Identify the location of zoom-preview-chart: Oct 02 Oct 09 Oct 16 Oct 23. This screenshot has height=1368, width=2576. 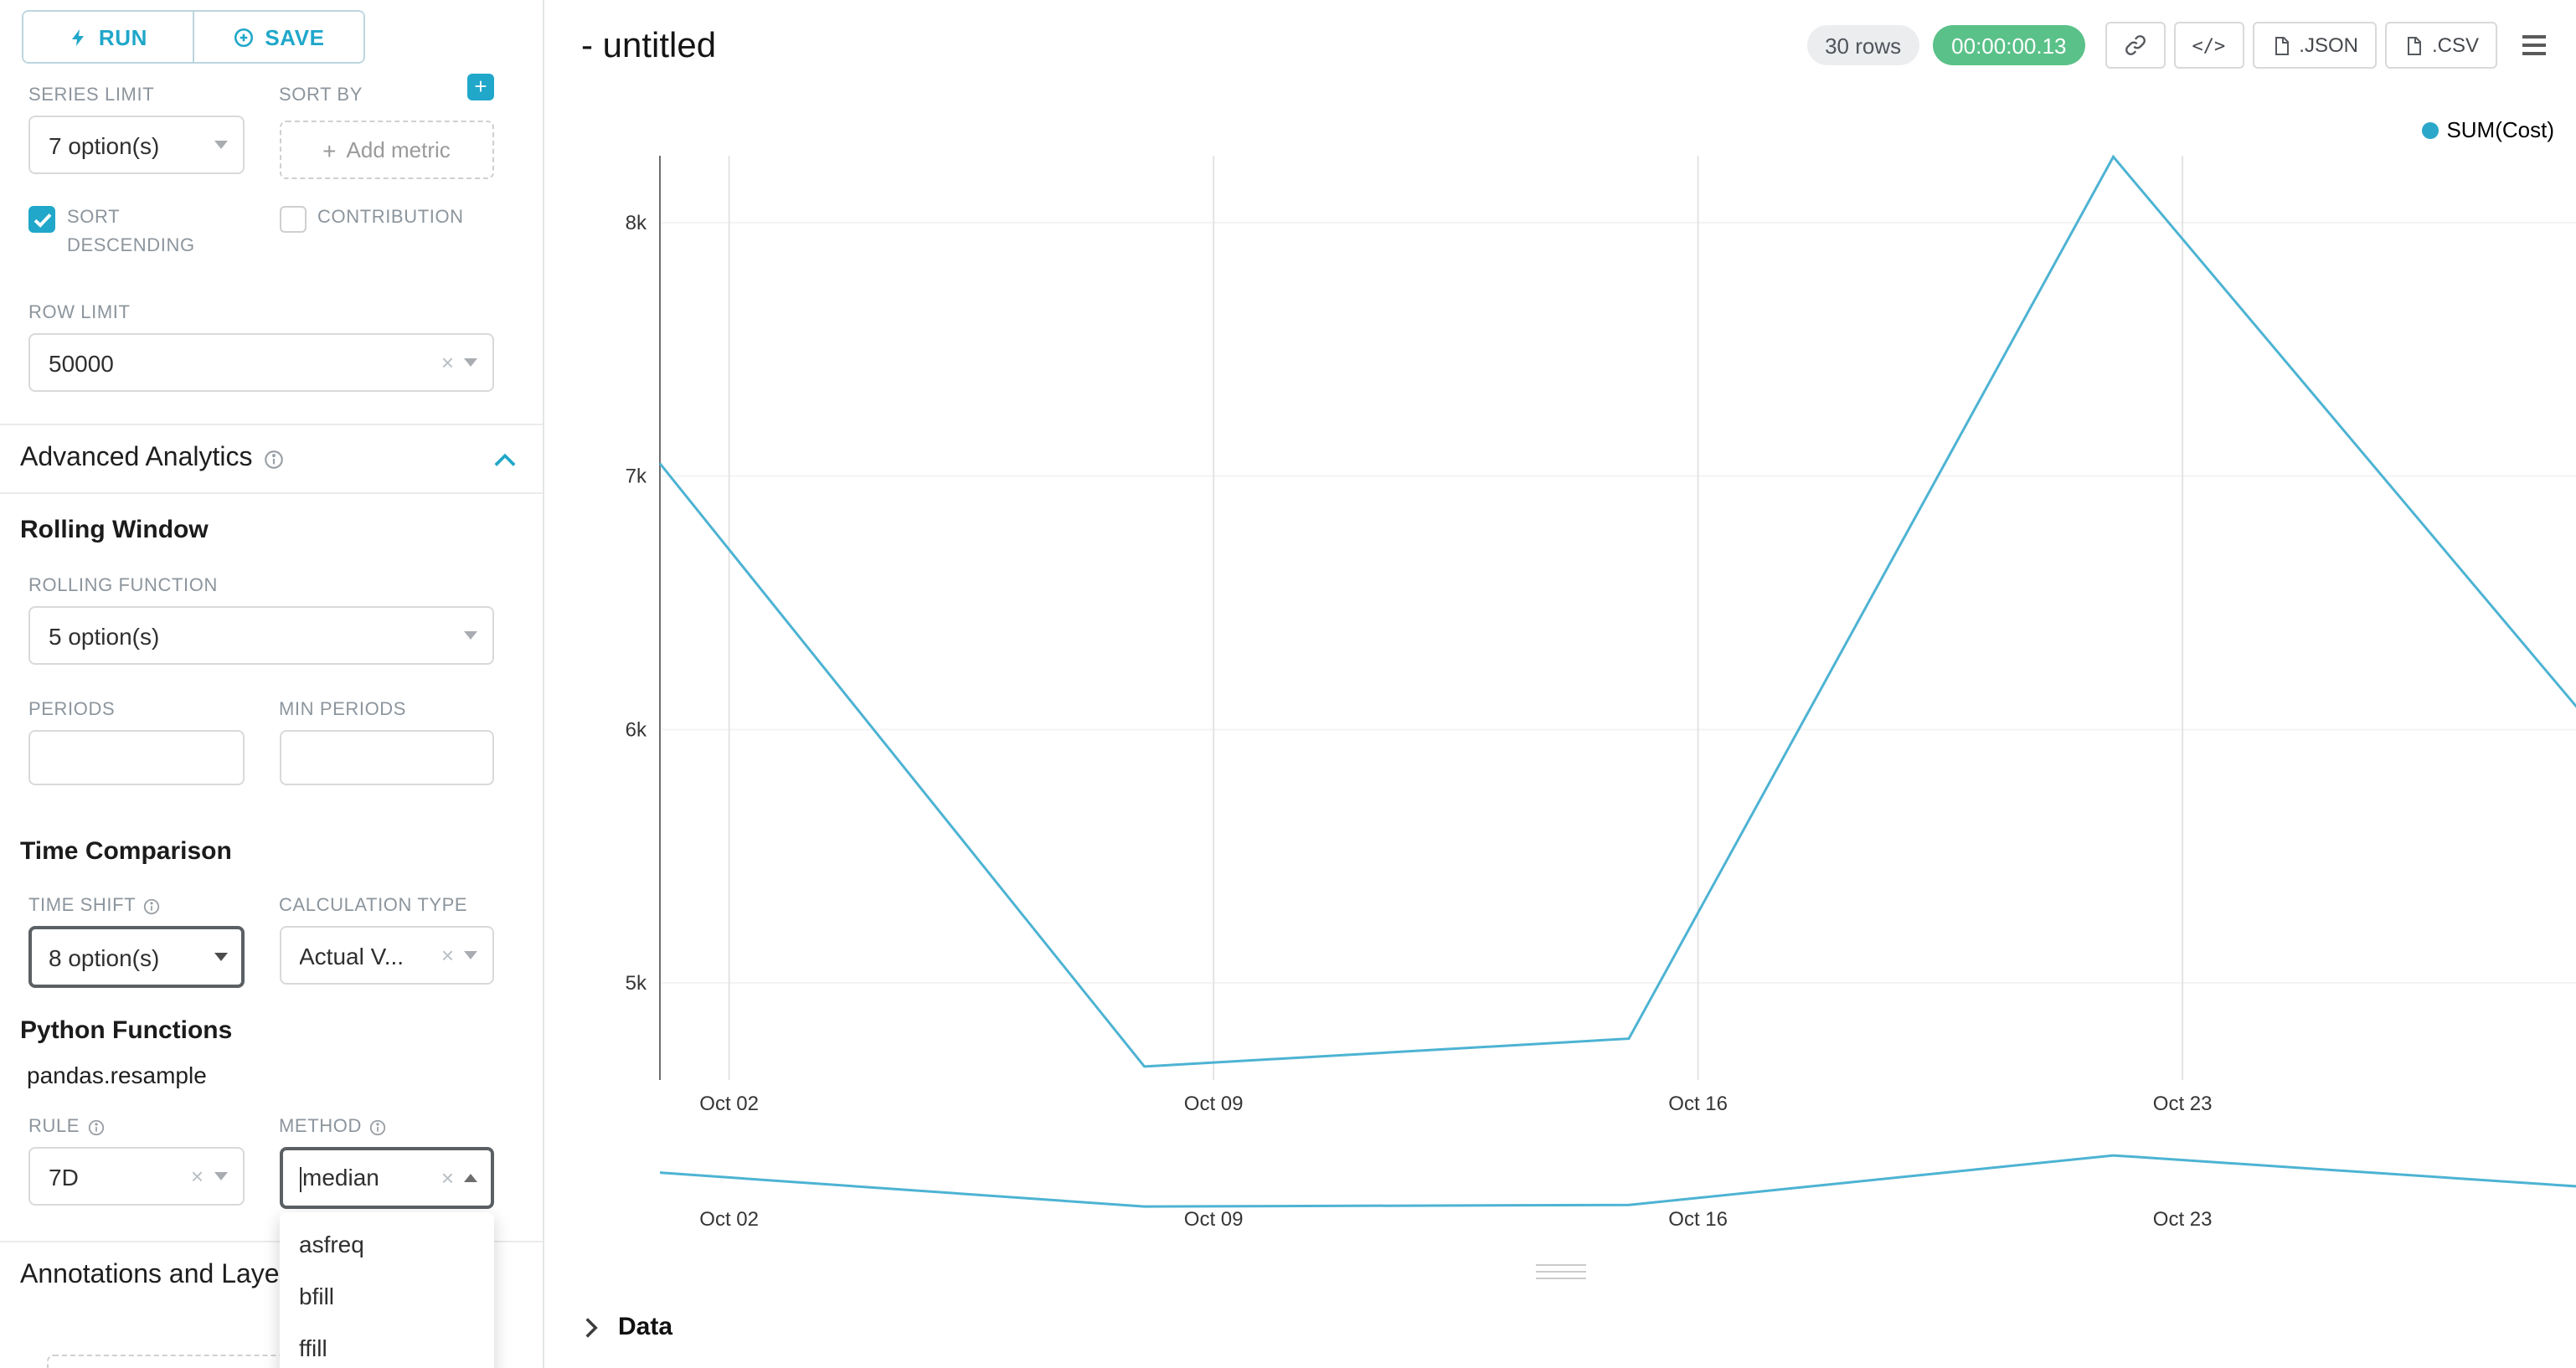
(1560, 1189).